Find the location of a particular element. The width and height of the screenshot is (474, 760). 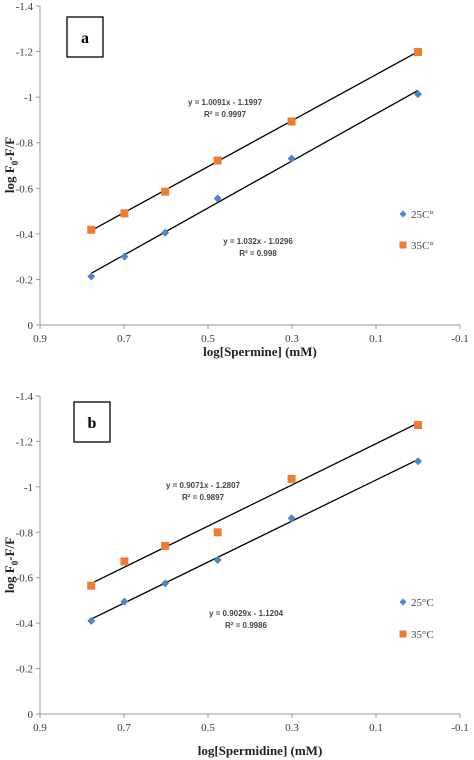

trendline-r2: R² = 0.9897 is located at coordinates (203, 497).